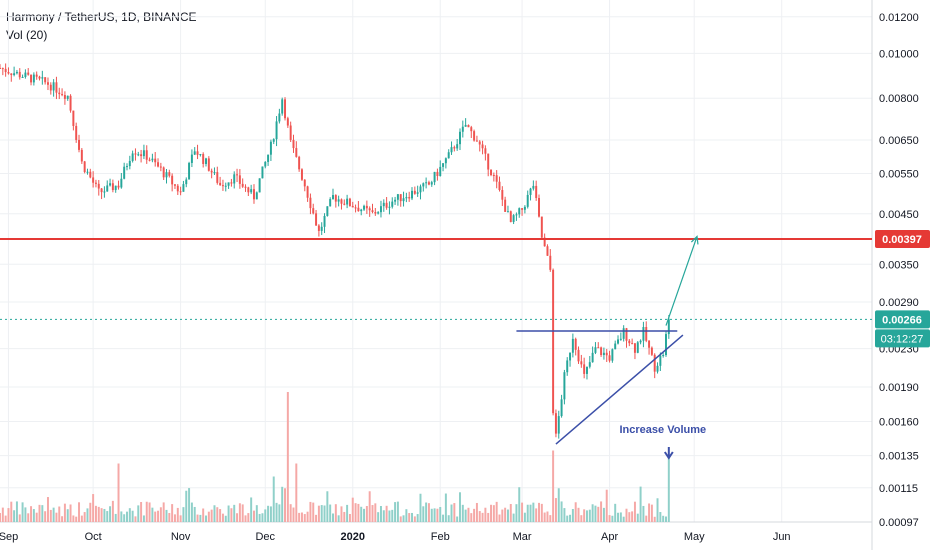  I want to click on x-tick-label: Mar, so click(522, 537).